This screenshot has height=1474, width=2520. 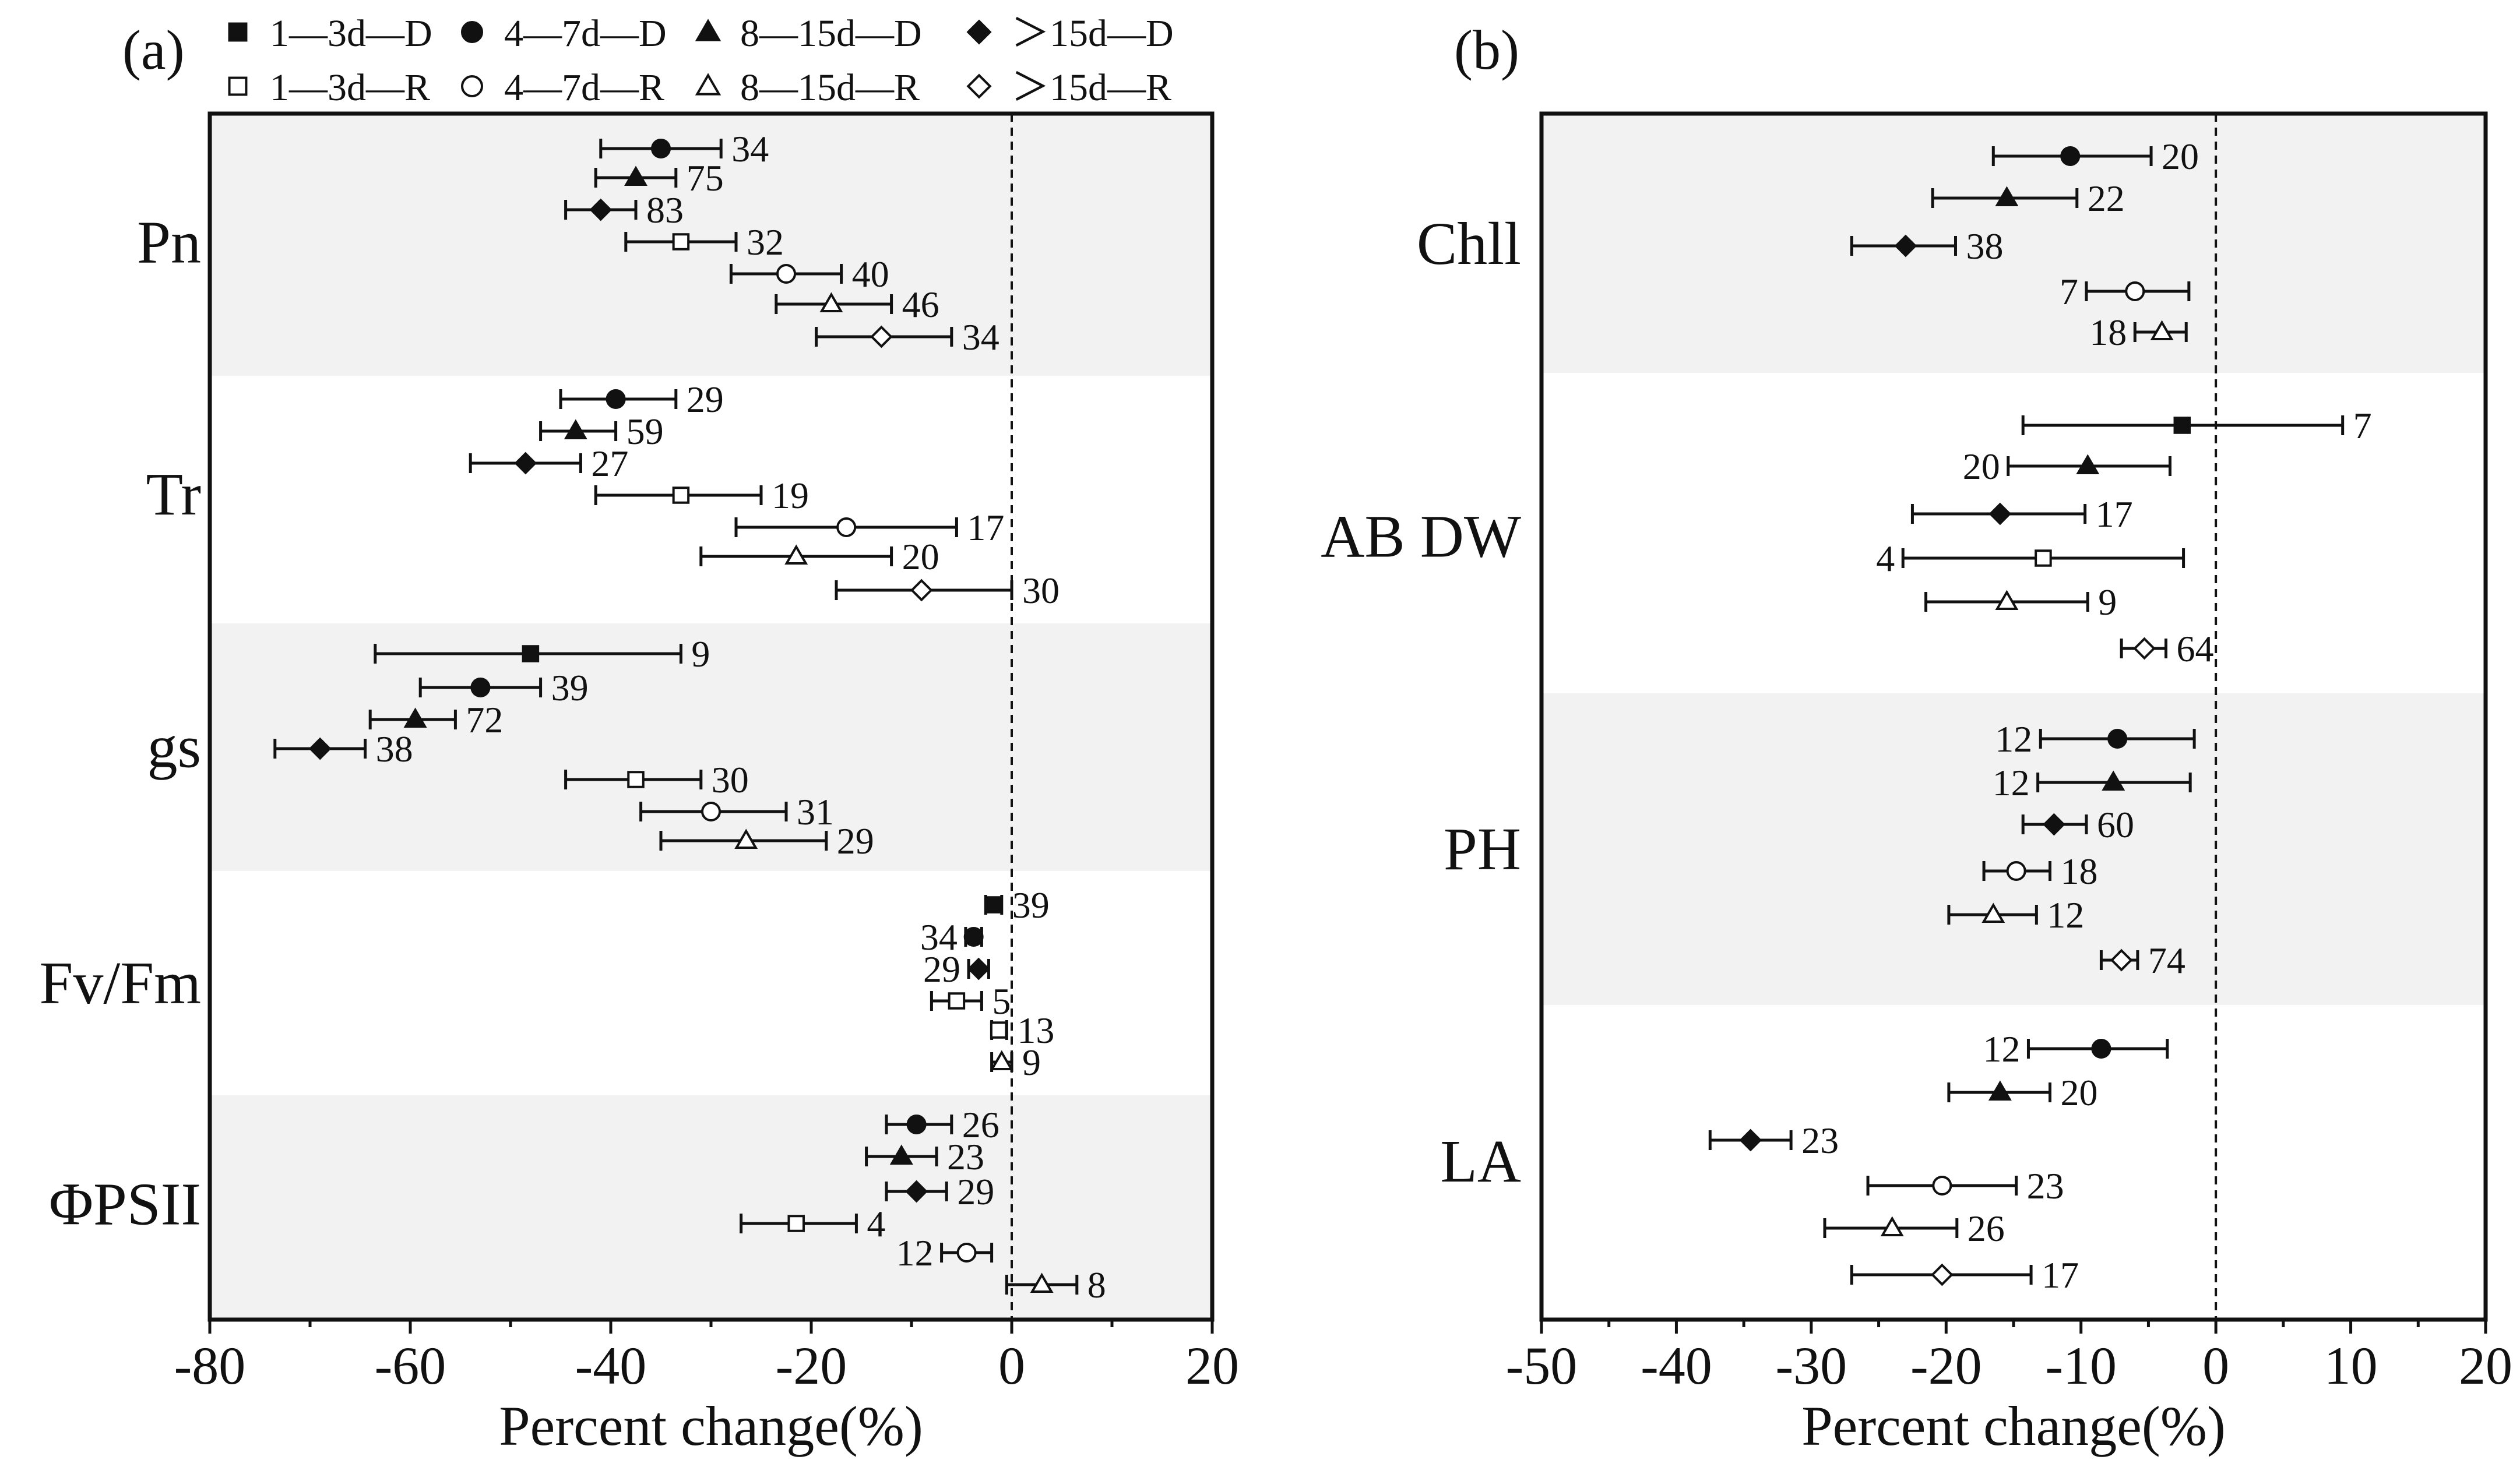 I want to click on sample-size-label: 75, so click(x=705, y=178).